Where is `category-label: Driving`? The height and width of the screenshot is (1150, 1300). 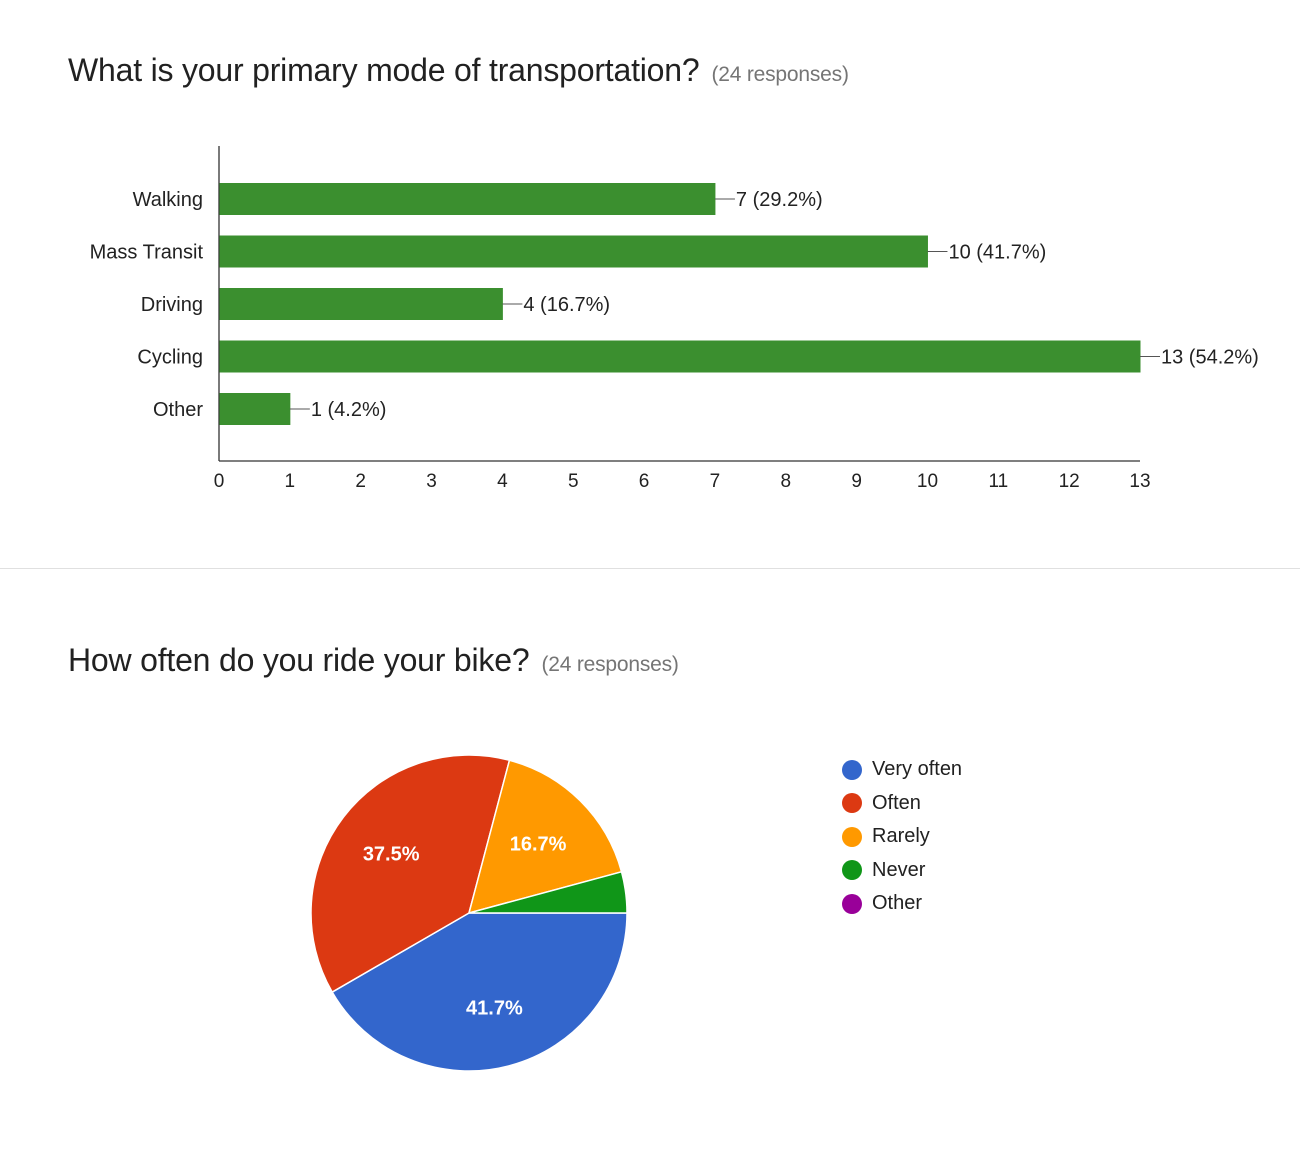 category-label: Driving is located at coordinates (172, 305).